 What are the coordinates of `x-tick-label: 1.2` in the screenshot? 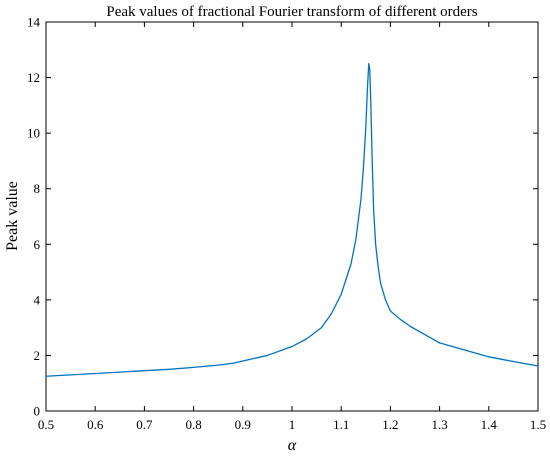 It's located at (390, 424).